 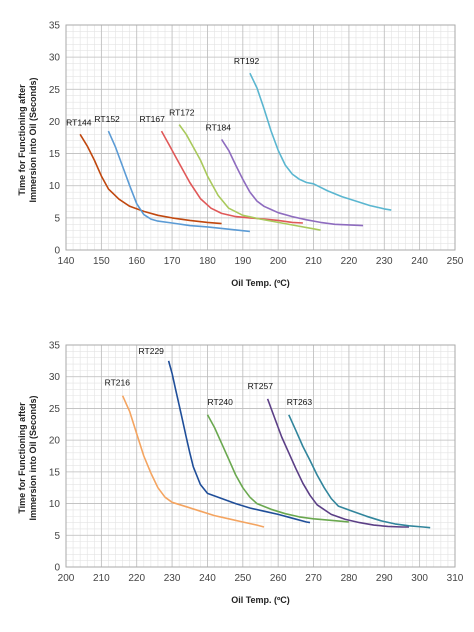 I want to click on x-ticks-bottom: 200 210 220 230 240 250 260 270 280 290 300 310, so click(x=261, y=578).